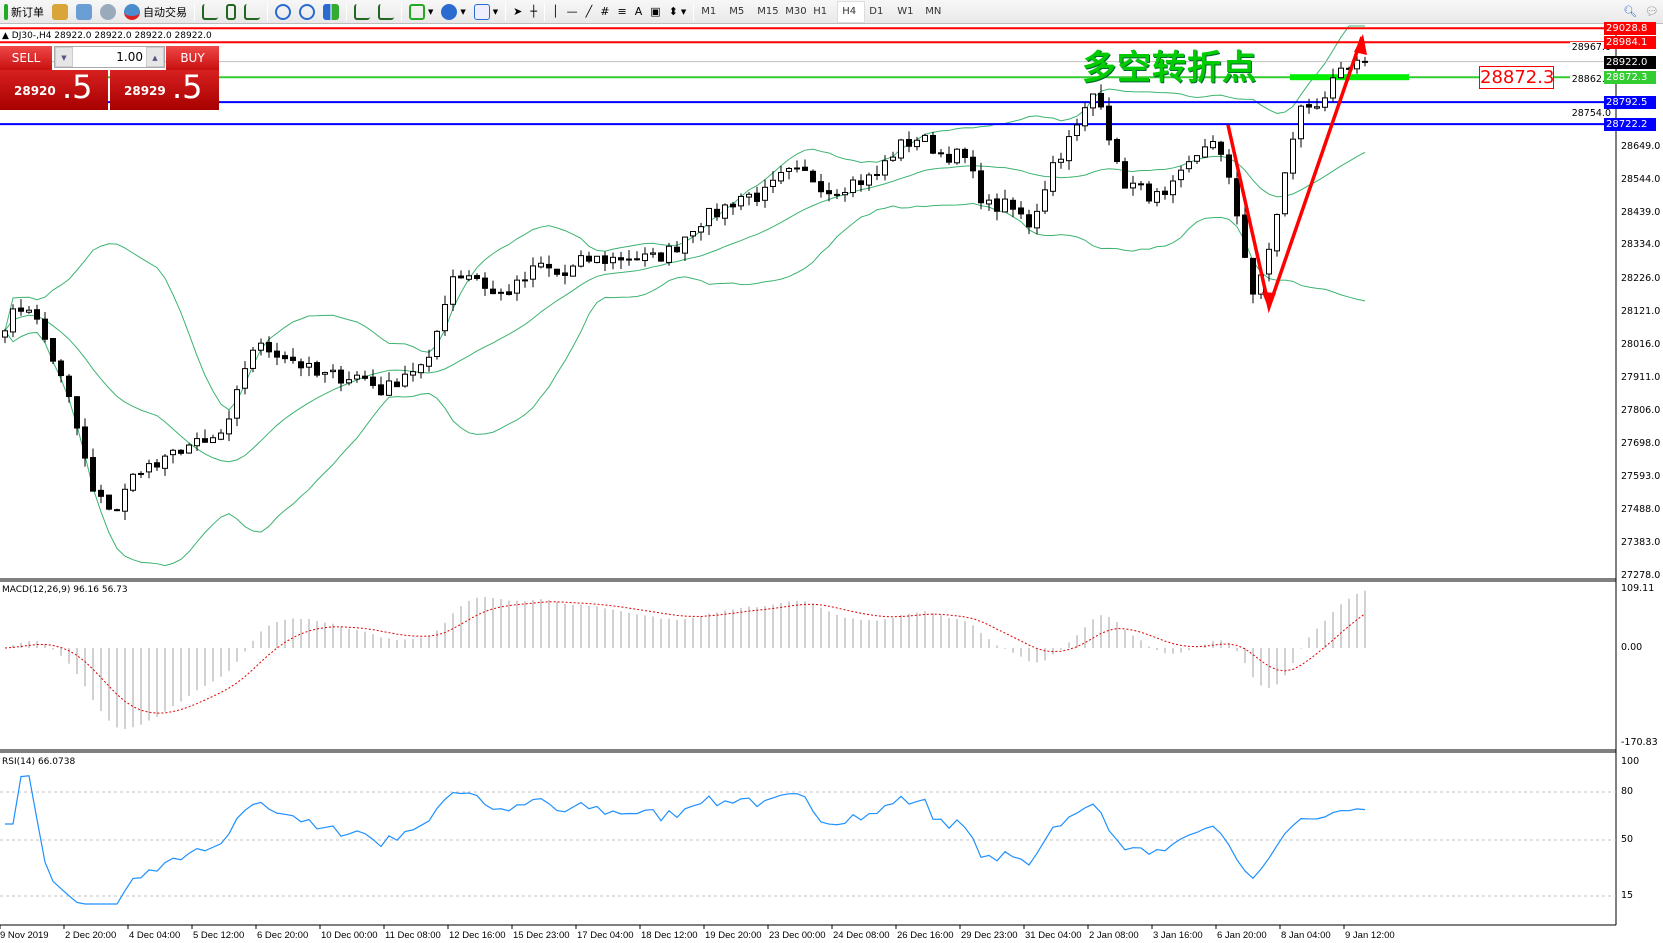  What do you see at coordinates (517, 12) in the screenshot?
I see `cursor-button: ➤` at bounding box center [517, 12].